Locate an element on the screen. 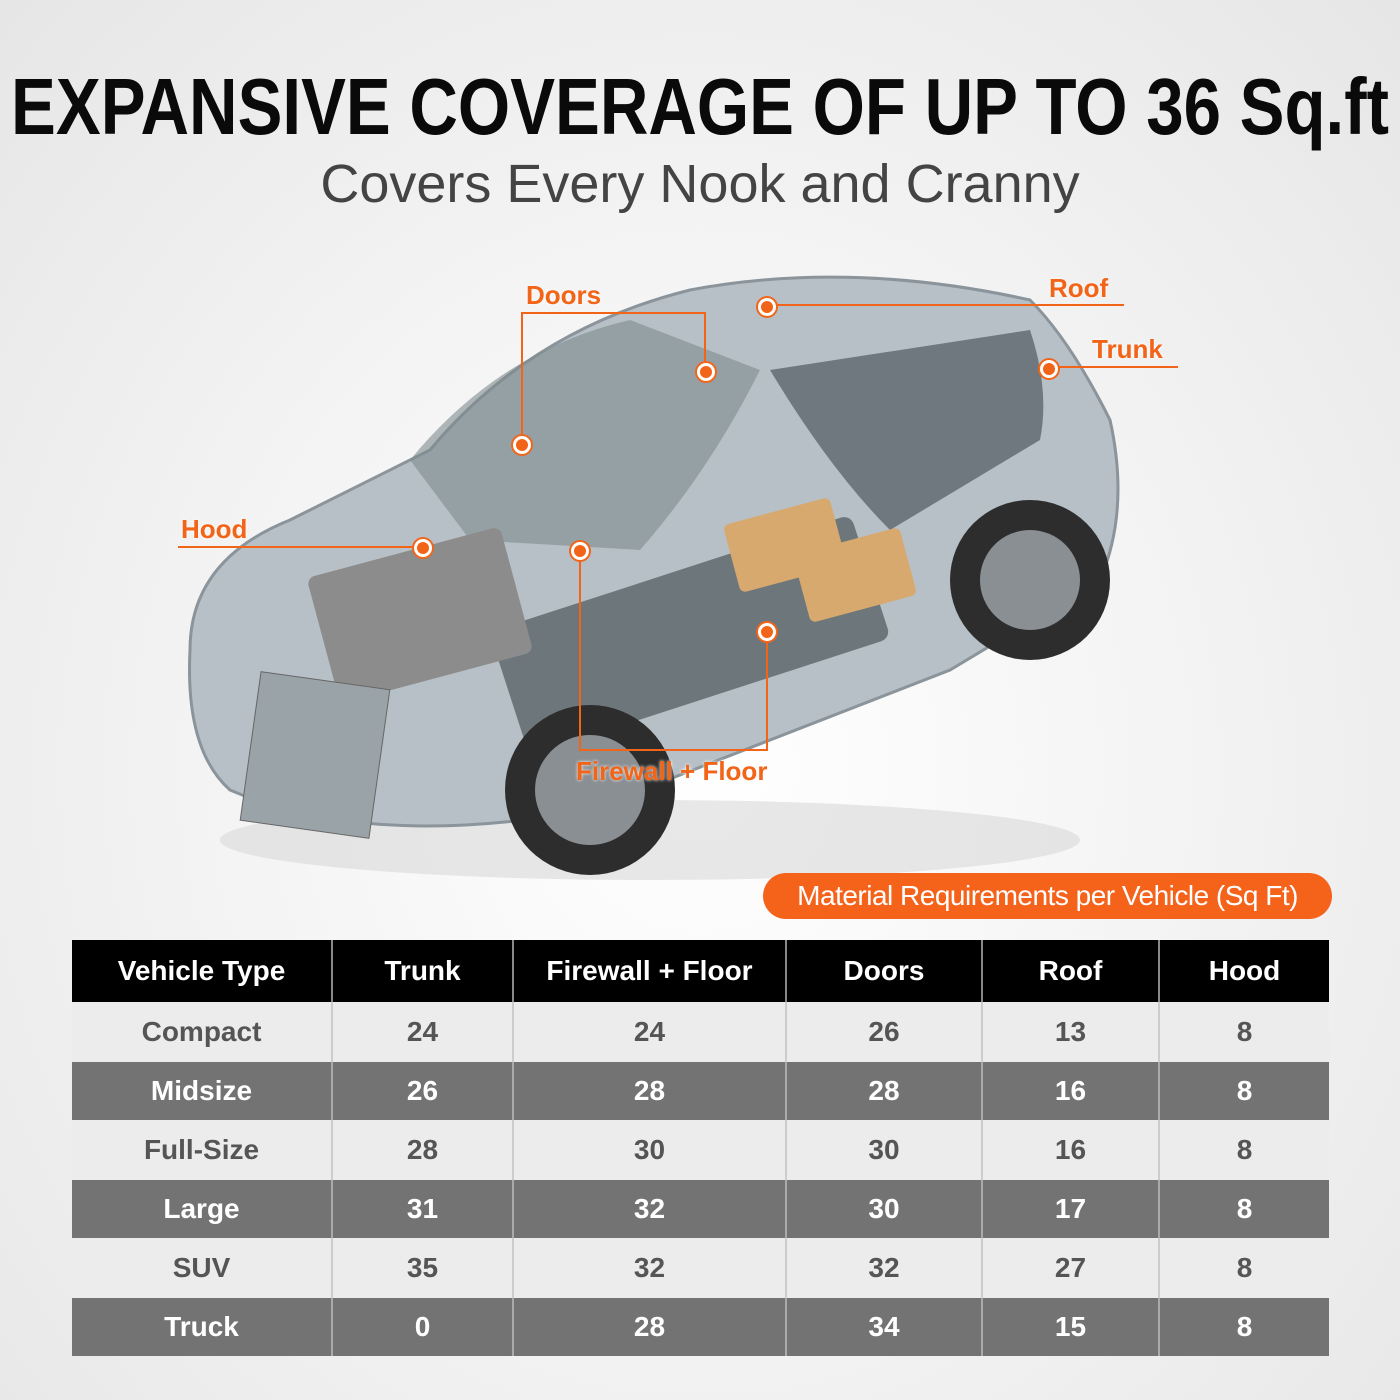  callout-firewall-floor: Firewall + Floor is located at coordinates (672, 771).